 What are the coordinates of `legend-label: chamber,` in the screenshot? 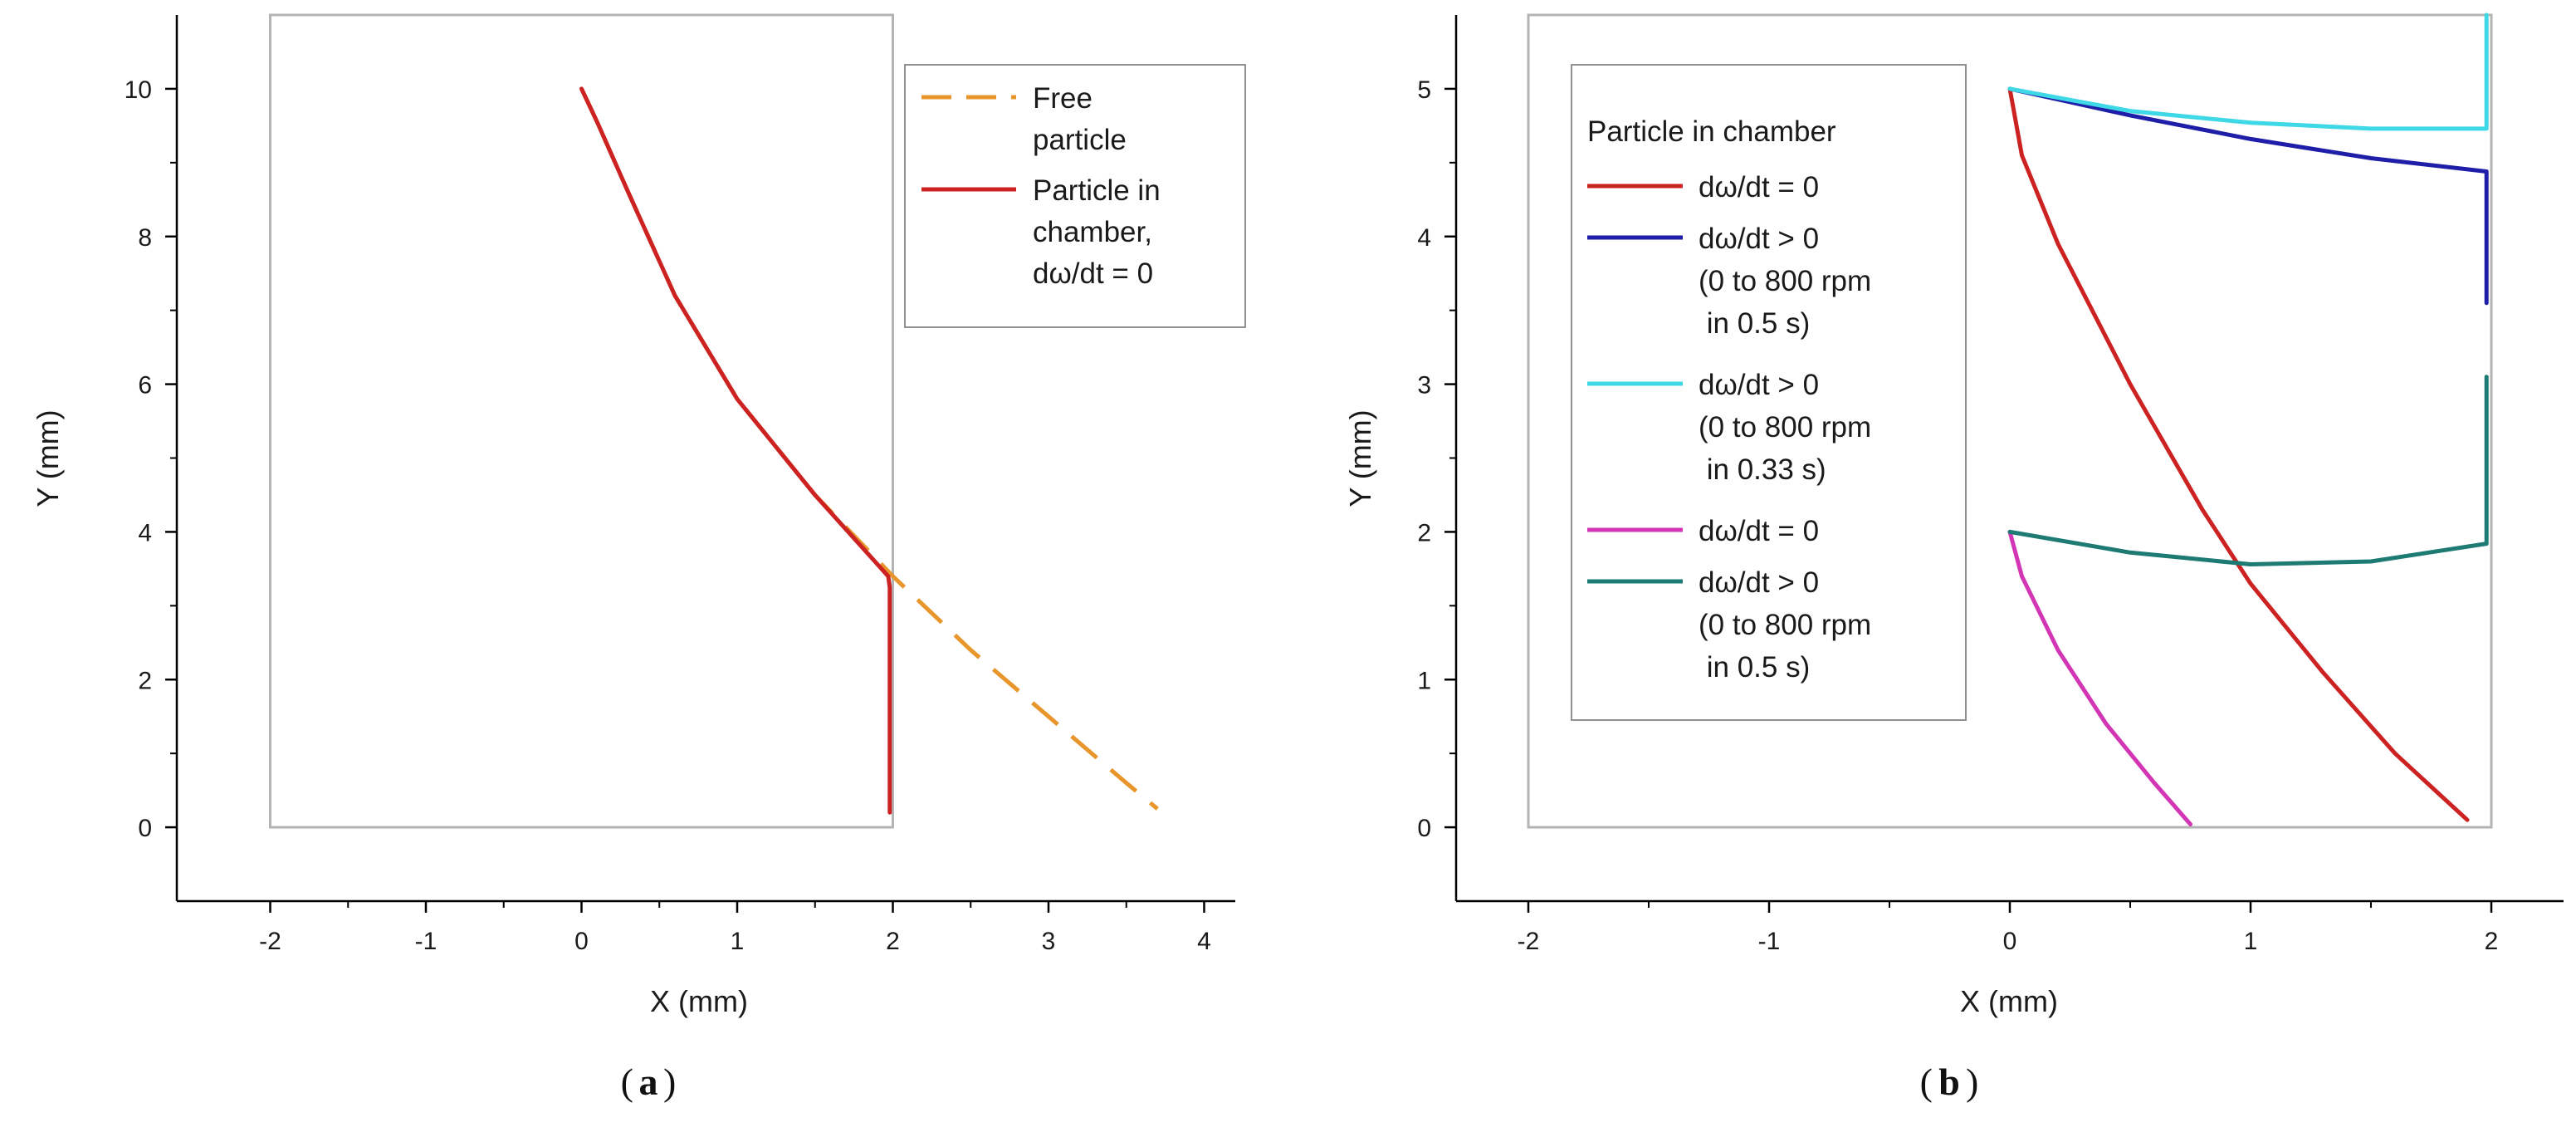 It's located at (1092, 232).